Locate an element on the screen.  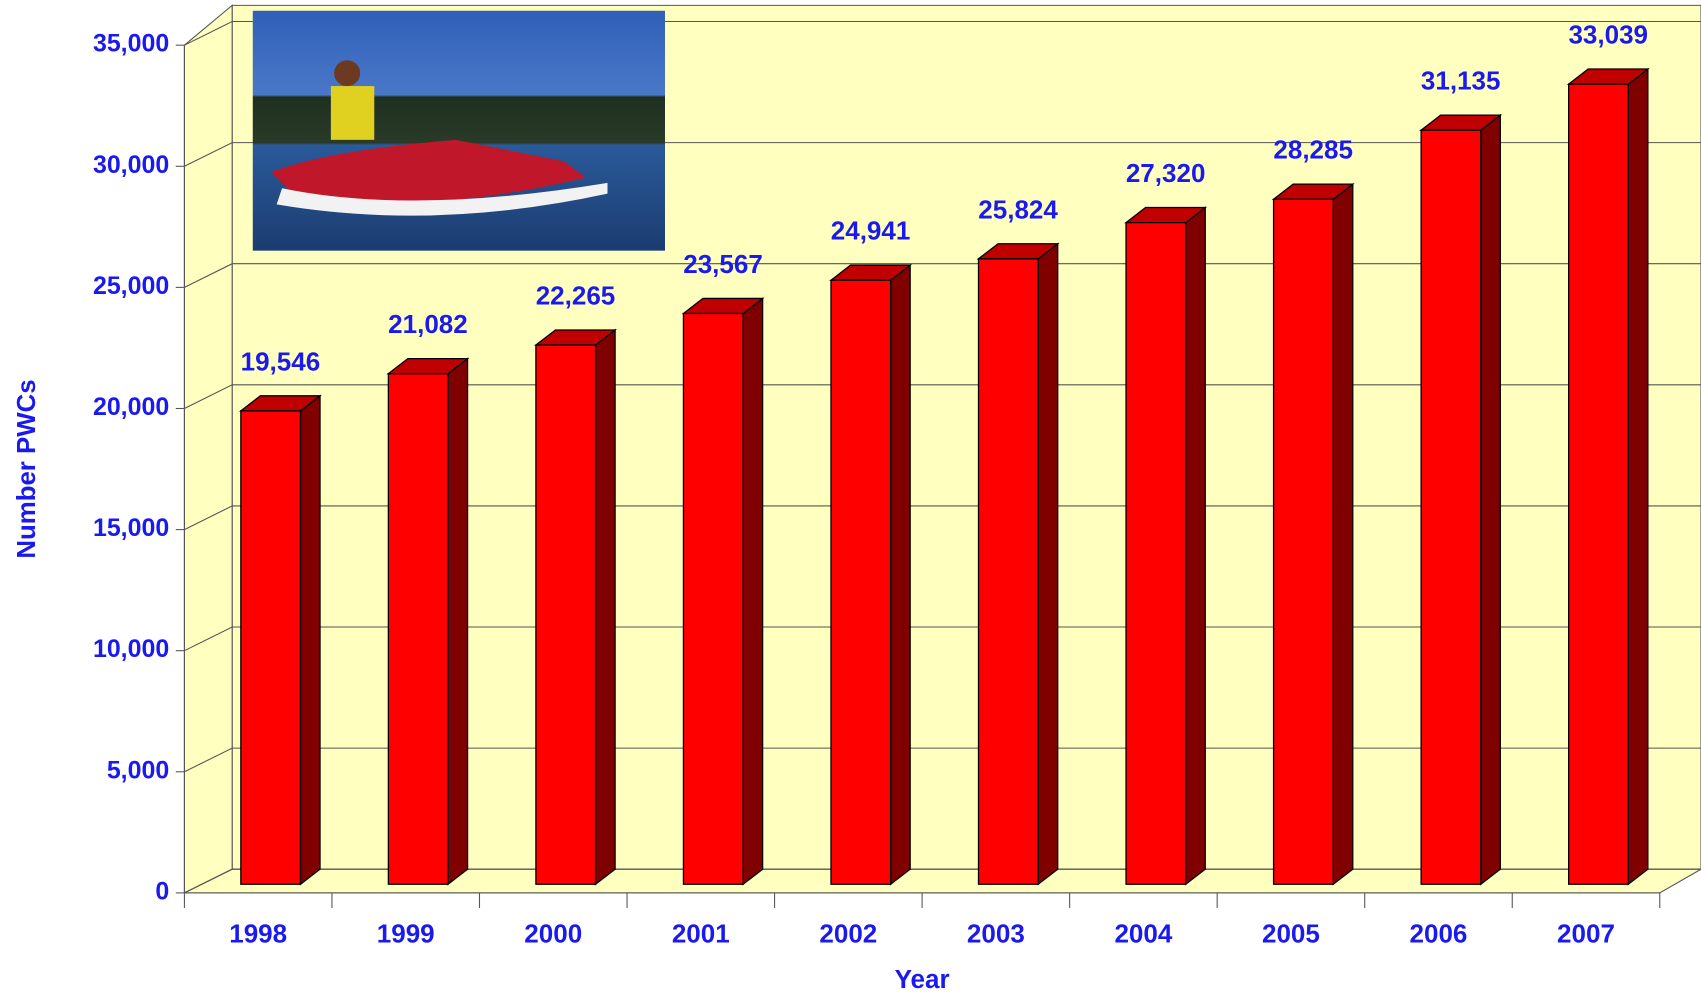
x-tick-label: 1999 is located at coordinates (406, 935).